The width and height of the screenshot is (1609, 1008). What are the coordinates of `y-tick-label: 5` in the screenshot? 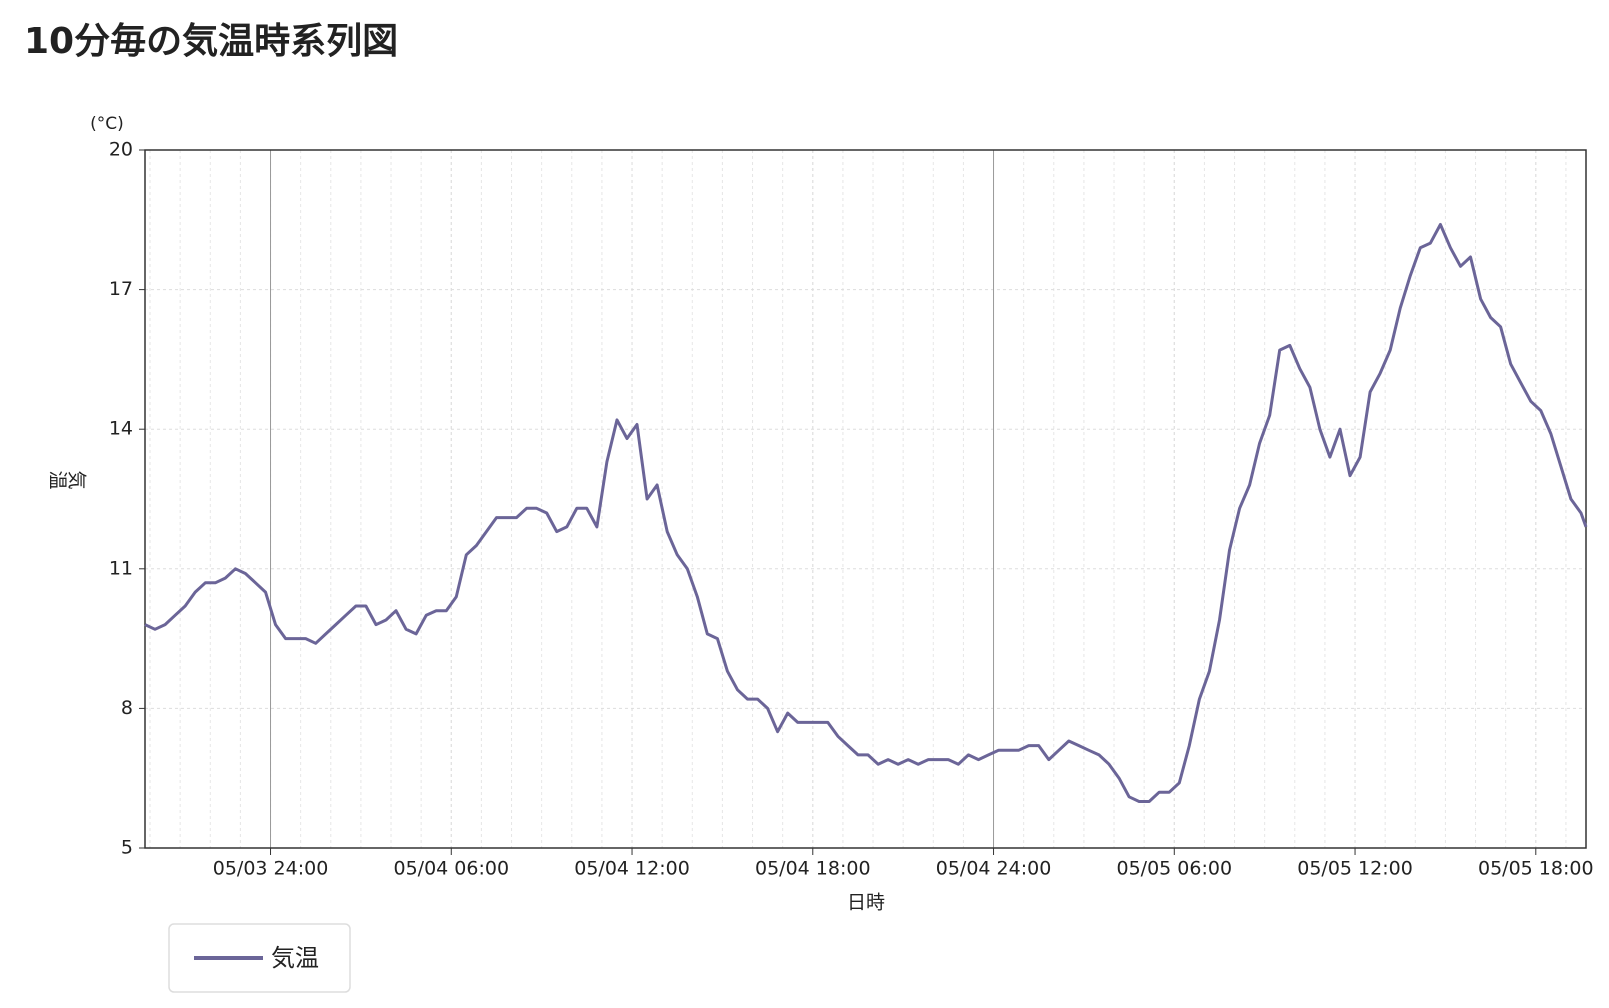 It's located at (127, 848).